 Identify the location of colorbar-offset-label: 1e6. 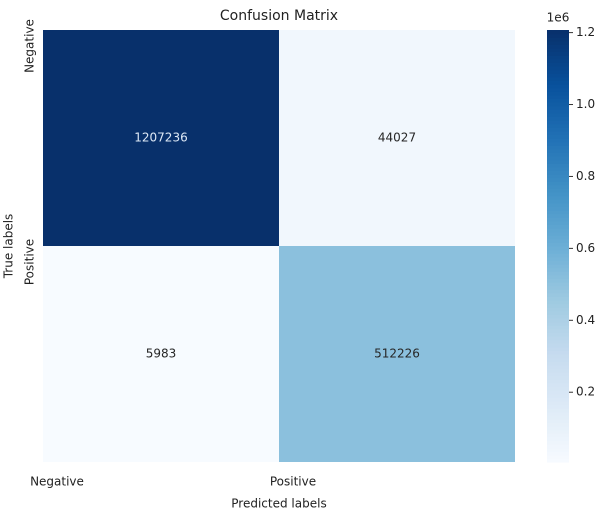
(558, 18).